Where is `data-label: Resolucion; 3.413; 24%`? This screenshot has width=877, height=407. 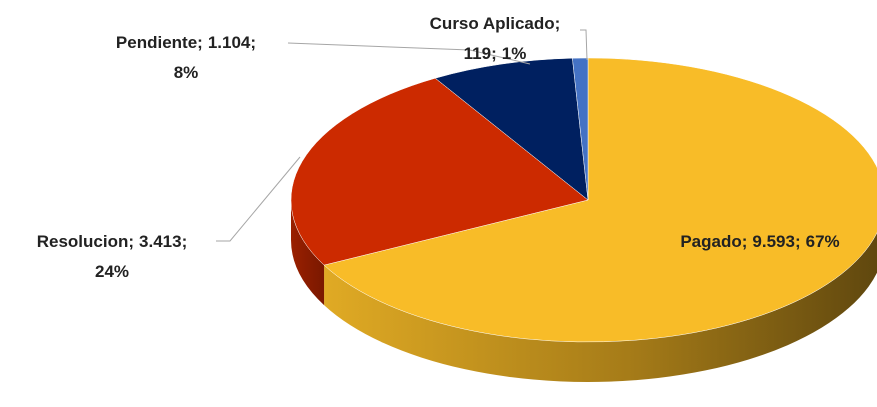
data-label: Resolucion; 3.413; 24% is located at coordinates (112, 256).